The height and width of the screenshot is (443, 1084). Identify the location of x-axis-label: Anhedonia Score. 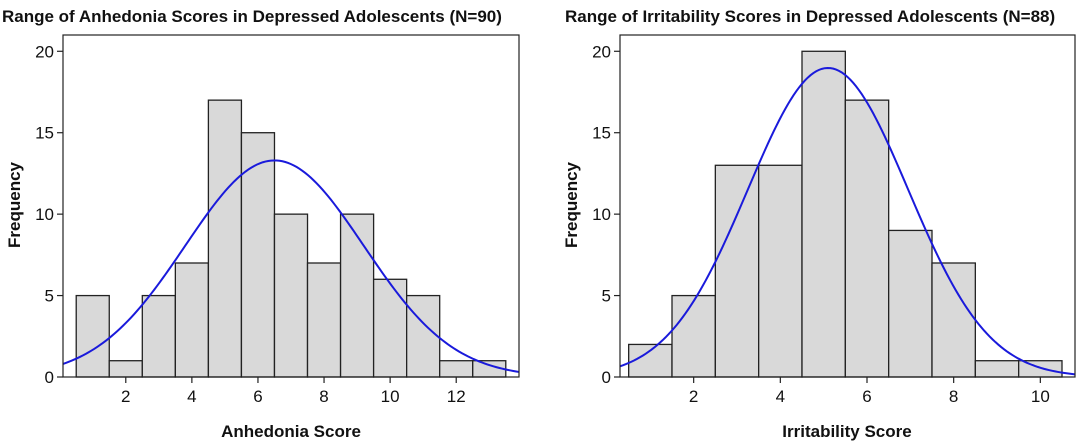
(291, 431).